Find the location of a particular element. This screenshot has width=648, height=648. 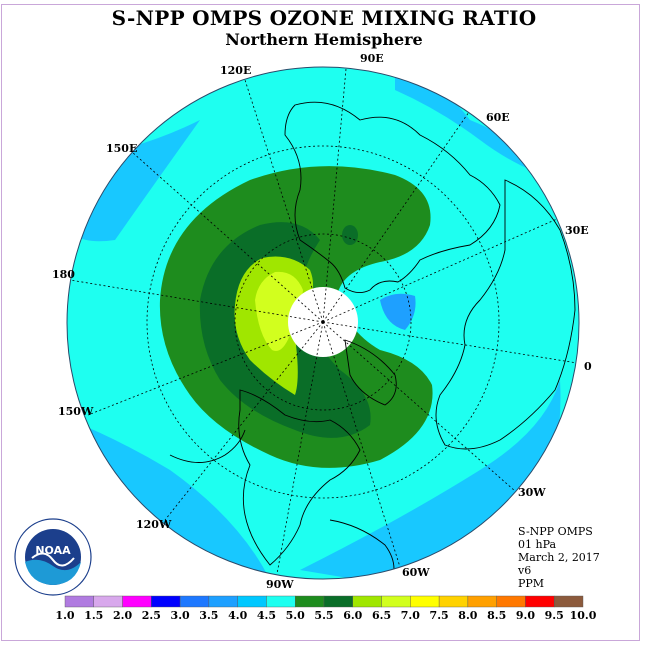

lon-label-150w: 150W is located at coordinates (76, 411).